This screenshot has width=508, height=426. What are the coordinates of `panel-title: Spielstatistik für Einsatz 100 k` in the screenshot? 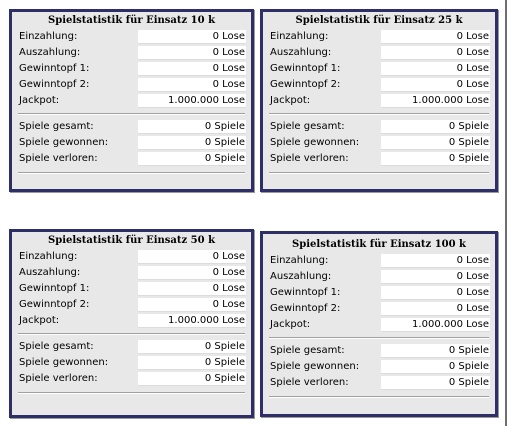 It's located at (379, 244).